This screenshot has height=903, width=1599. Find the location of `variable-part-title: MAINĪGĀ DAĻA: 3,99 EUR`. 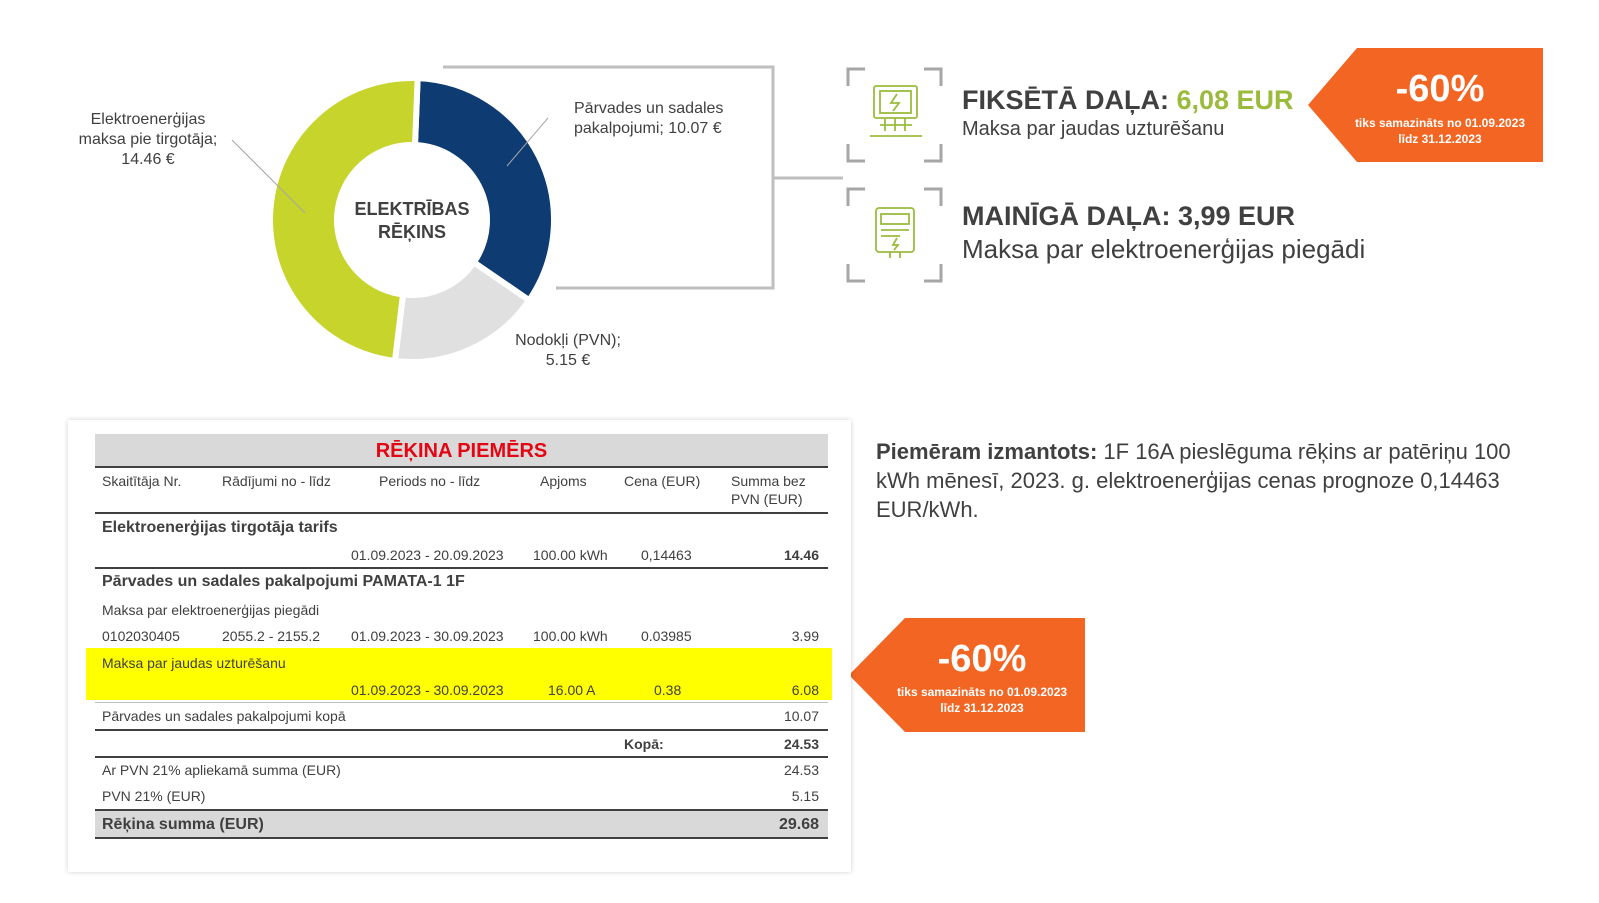

variable-part-title: MAINĪGĀ DAĻA: 3,99 EUR is located at coordinates (1129, 216).